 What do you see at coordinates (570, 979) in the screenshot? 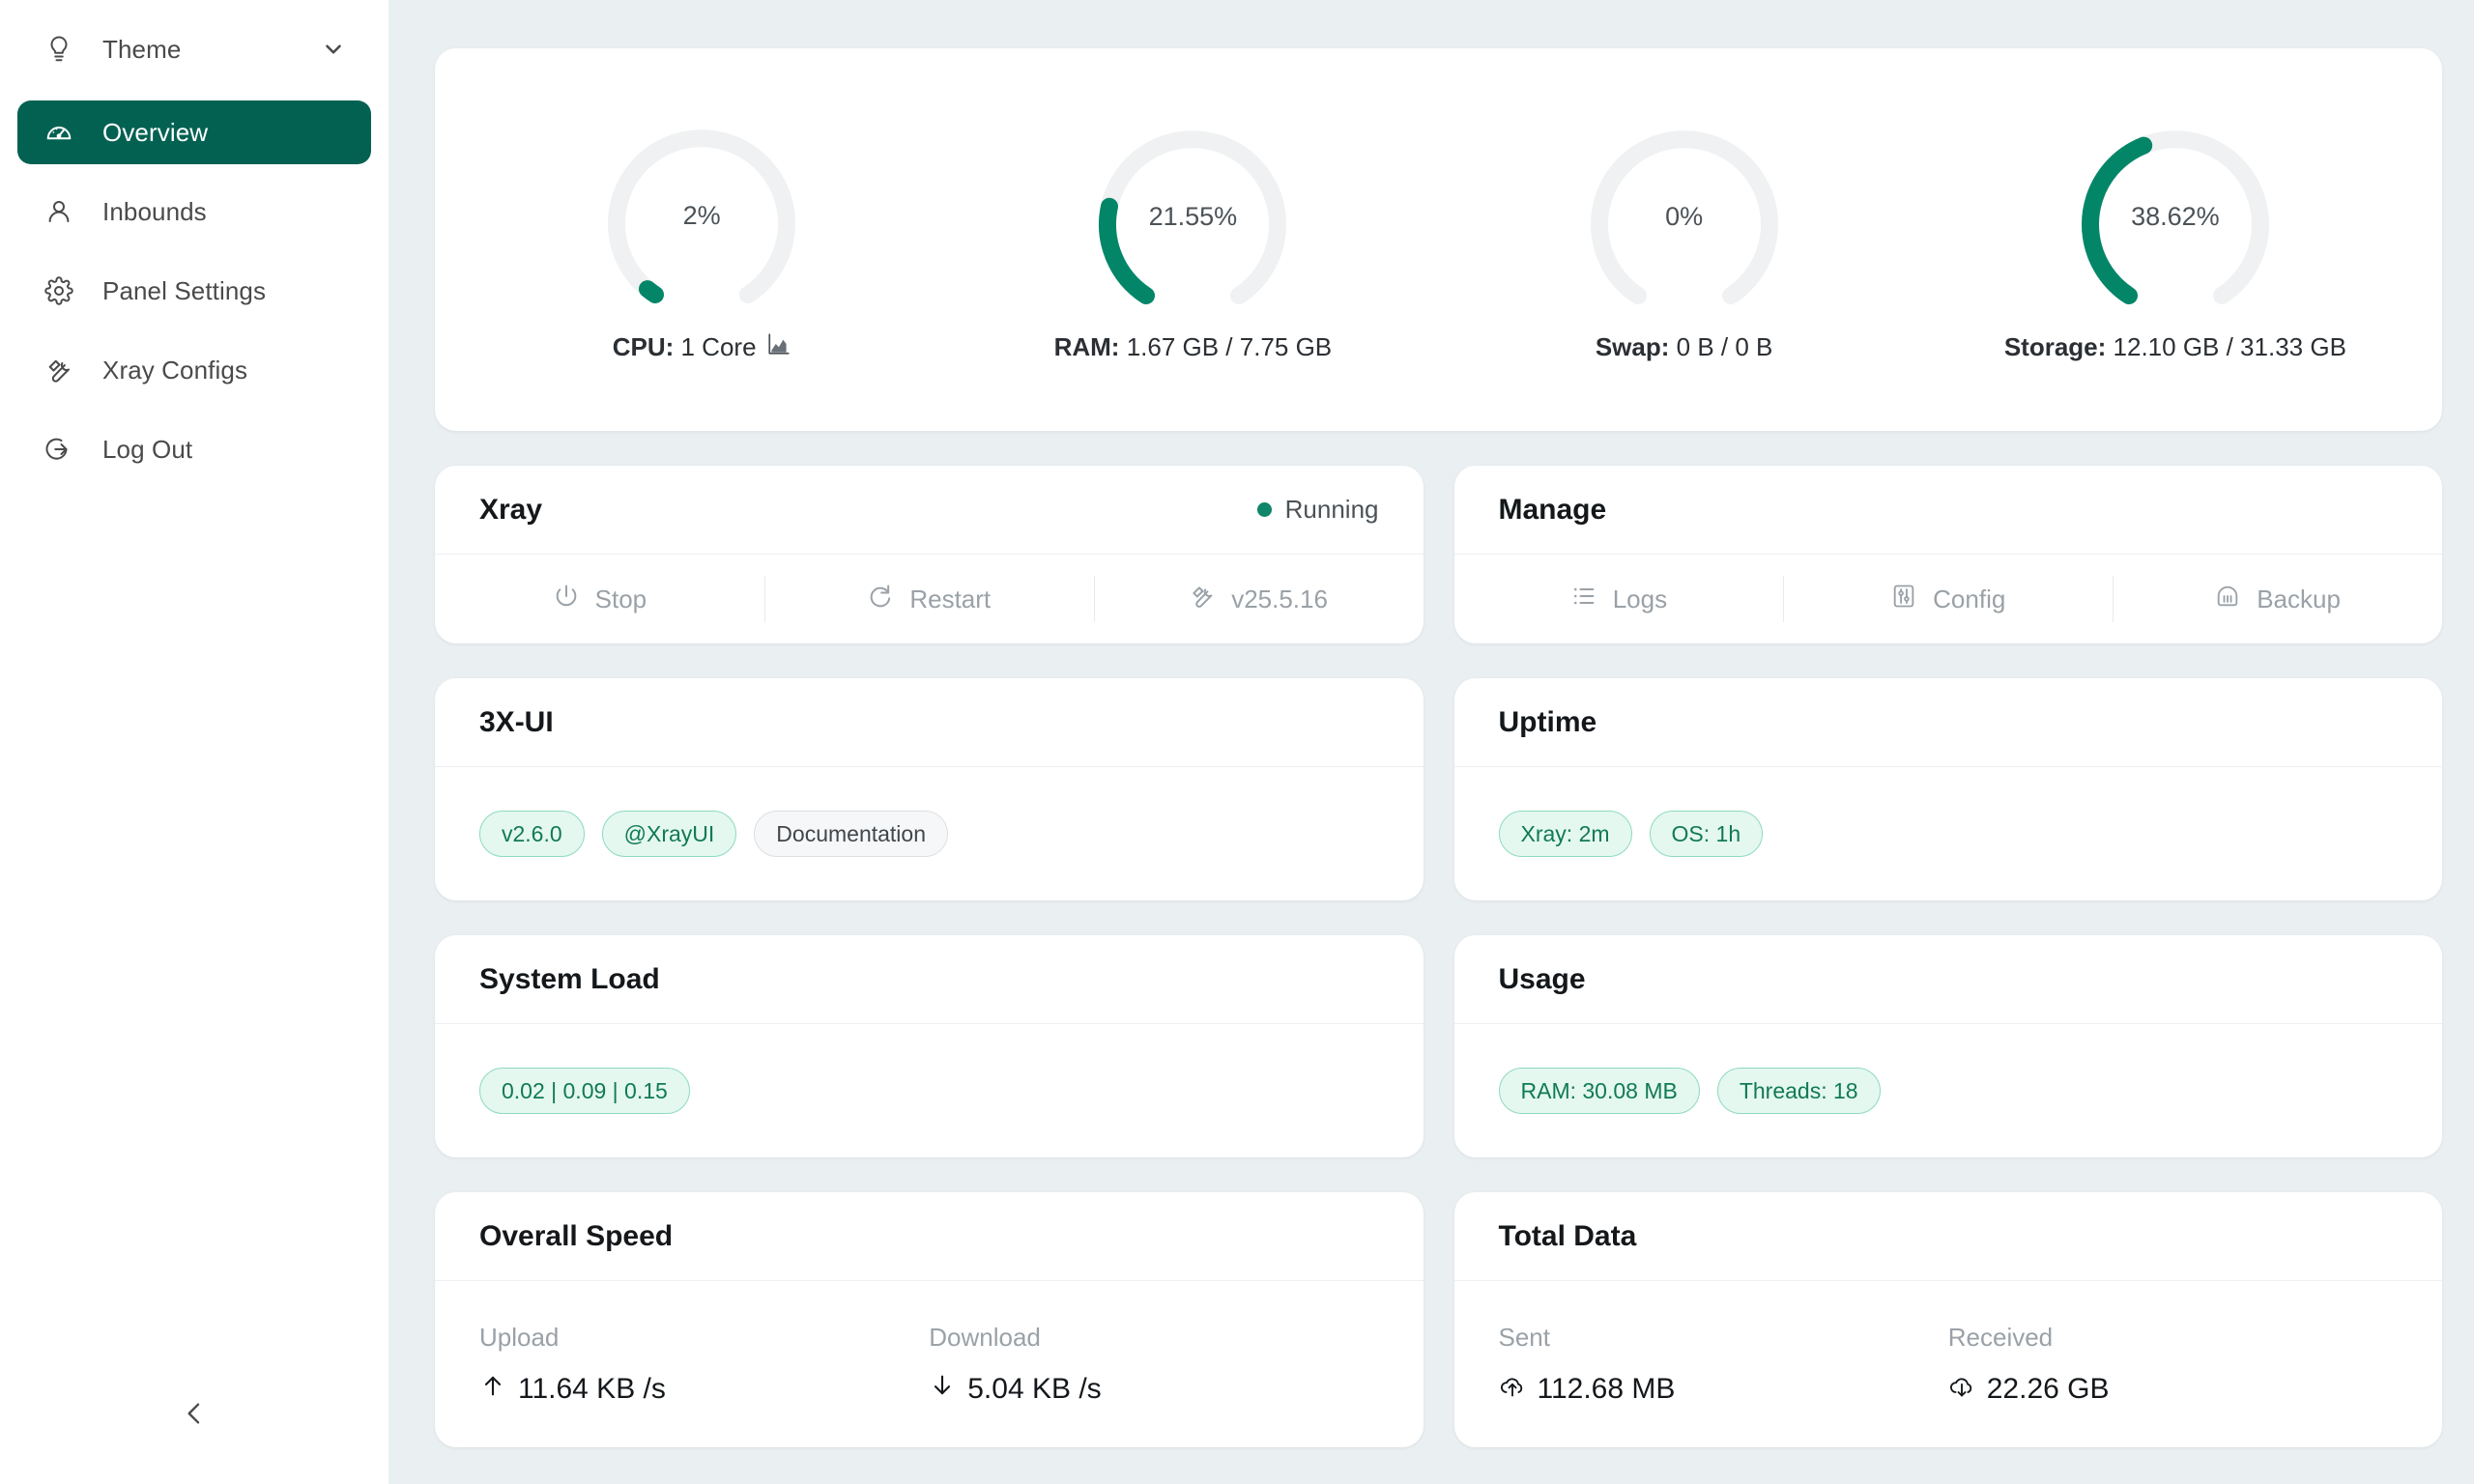
I see `system-load-title: System Load` at bounding box center [570, 979].